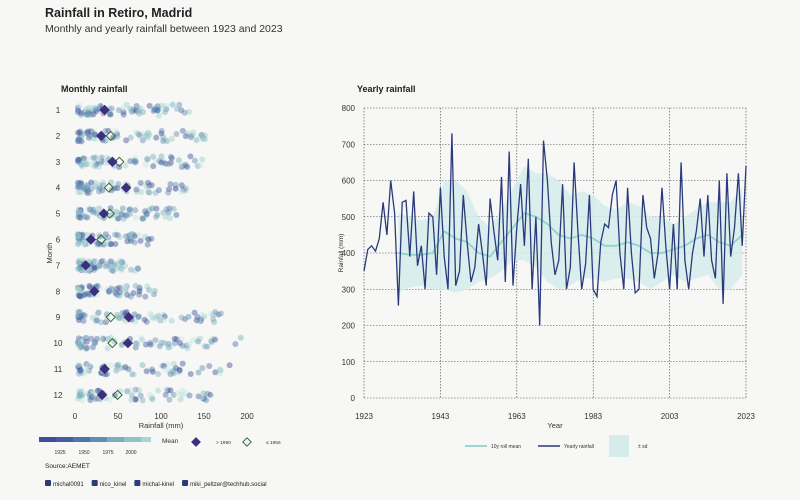 This screenshot has width=800, height=500. Describe the element at coordinates (170, 441) in the screenshot. I see `legend-mean-title: Mean` at that location.